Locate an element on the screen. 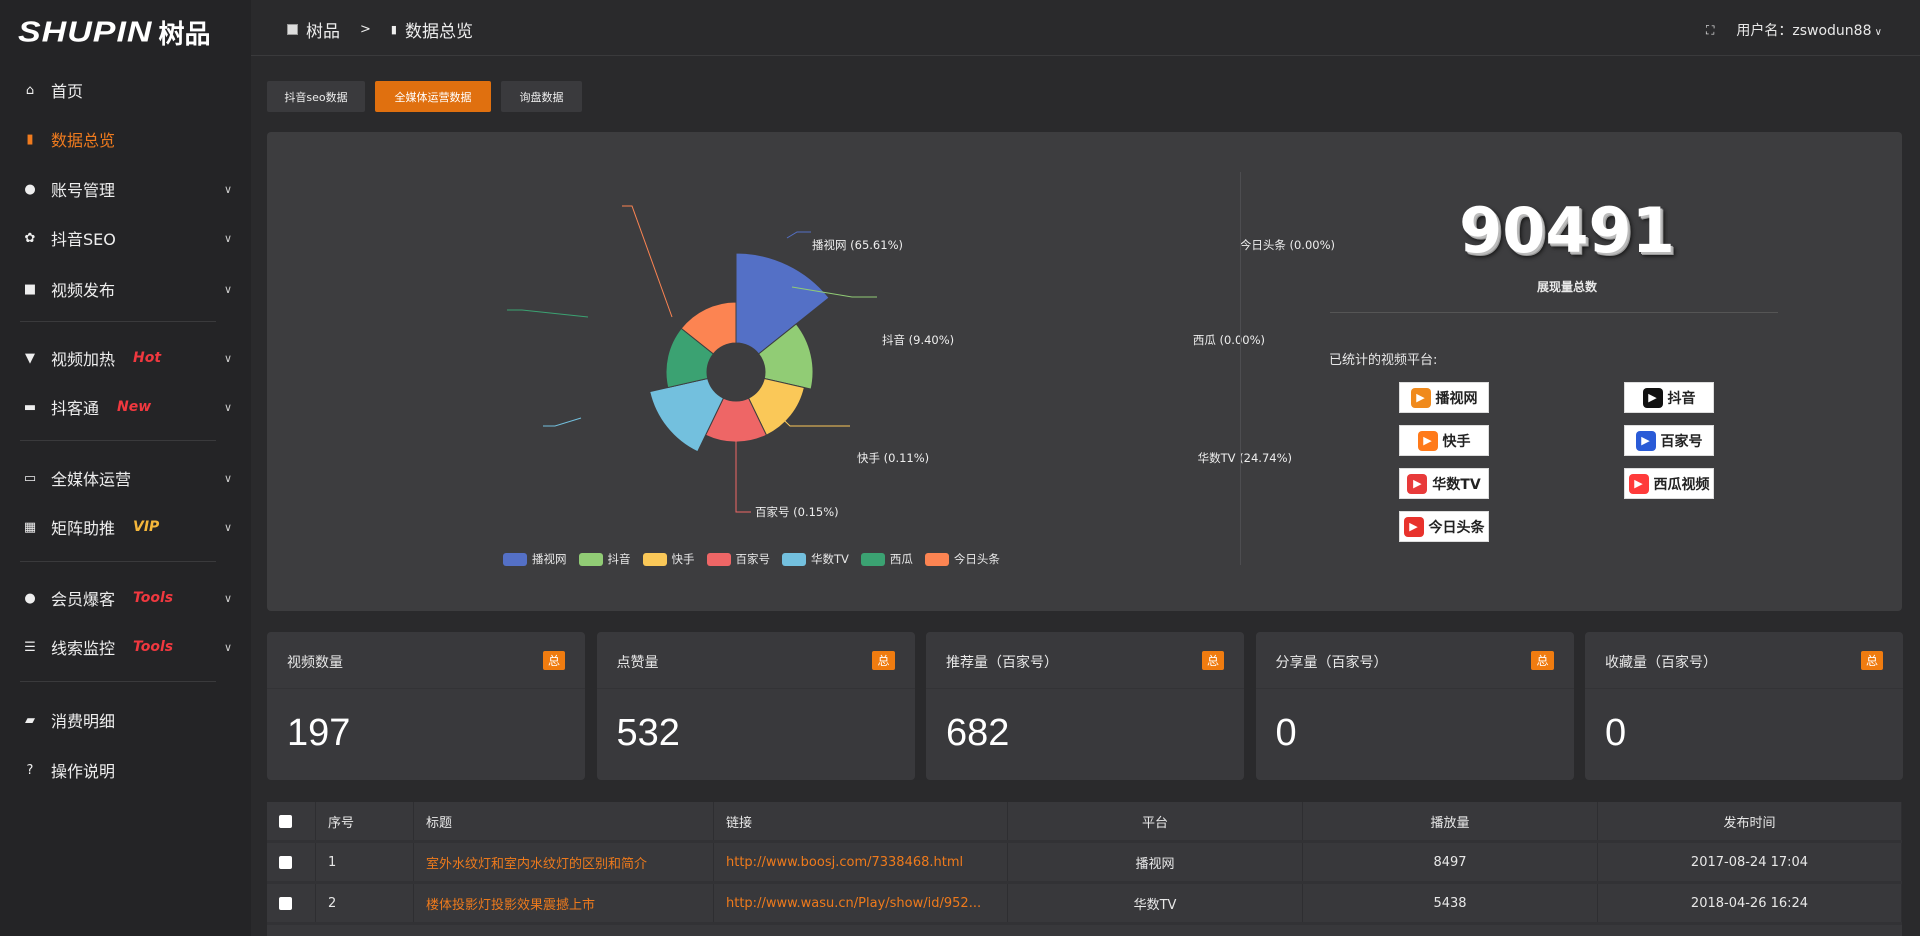 The height and width of the screenshot is (936, 1920). brand-logo: SHUPIN 树品 is located at coordinates (114, 32).